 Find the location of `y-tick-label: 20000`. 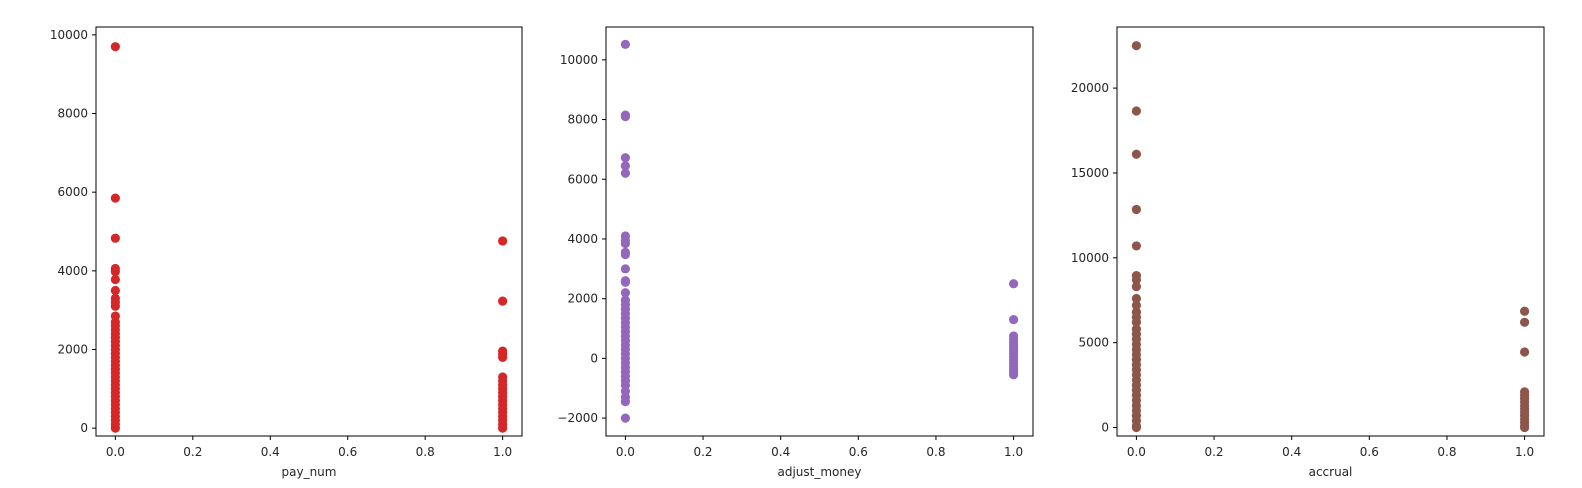

y-tick-label: 20000 is located at coordinates (1090, 88).